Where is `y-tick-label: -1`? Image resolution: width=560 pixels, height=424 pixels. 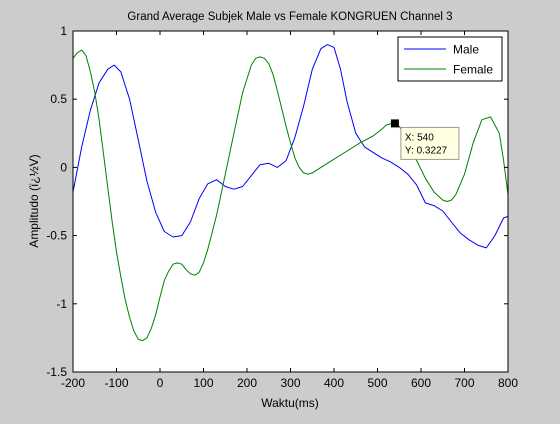
y-tick-label: -1 is located at coordinates (61, 304).